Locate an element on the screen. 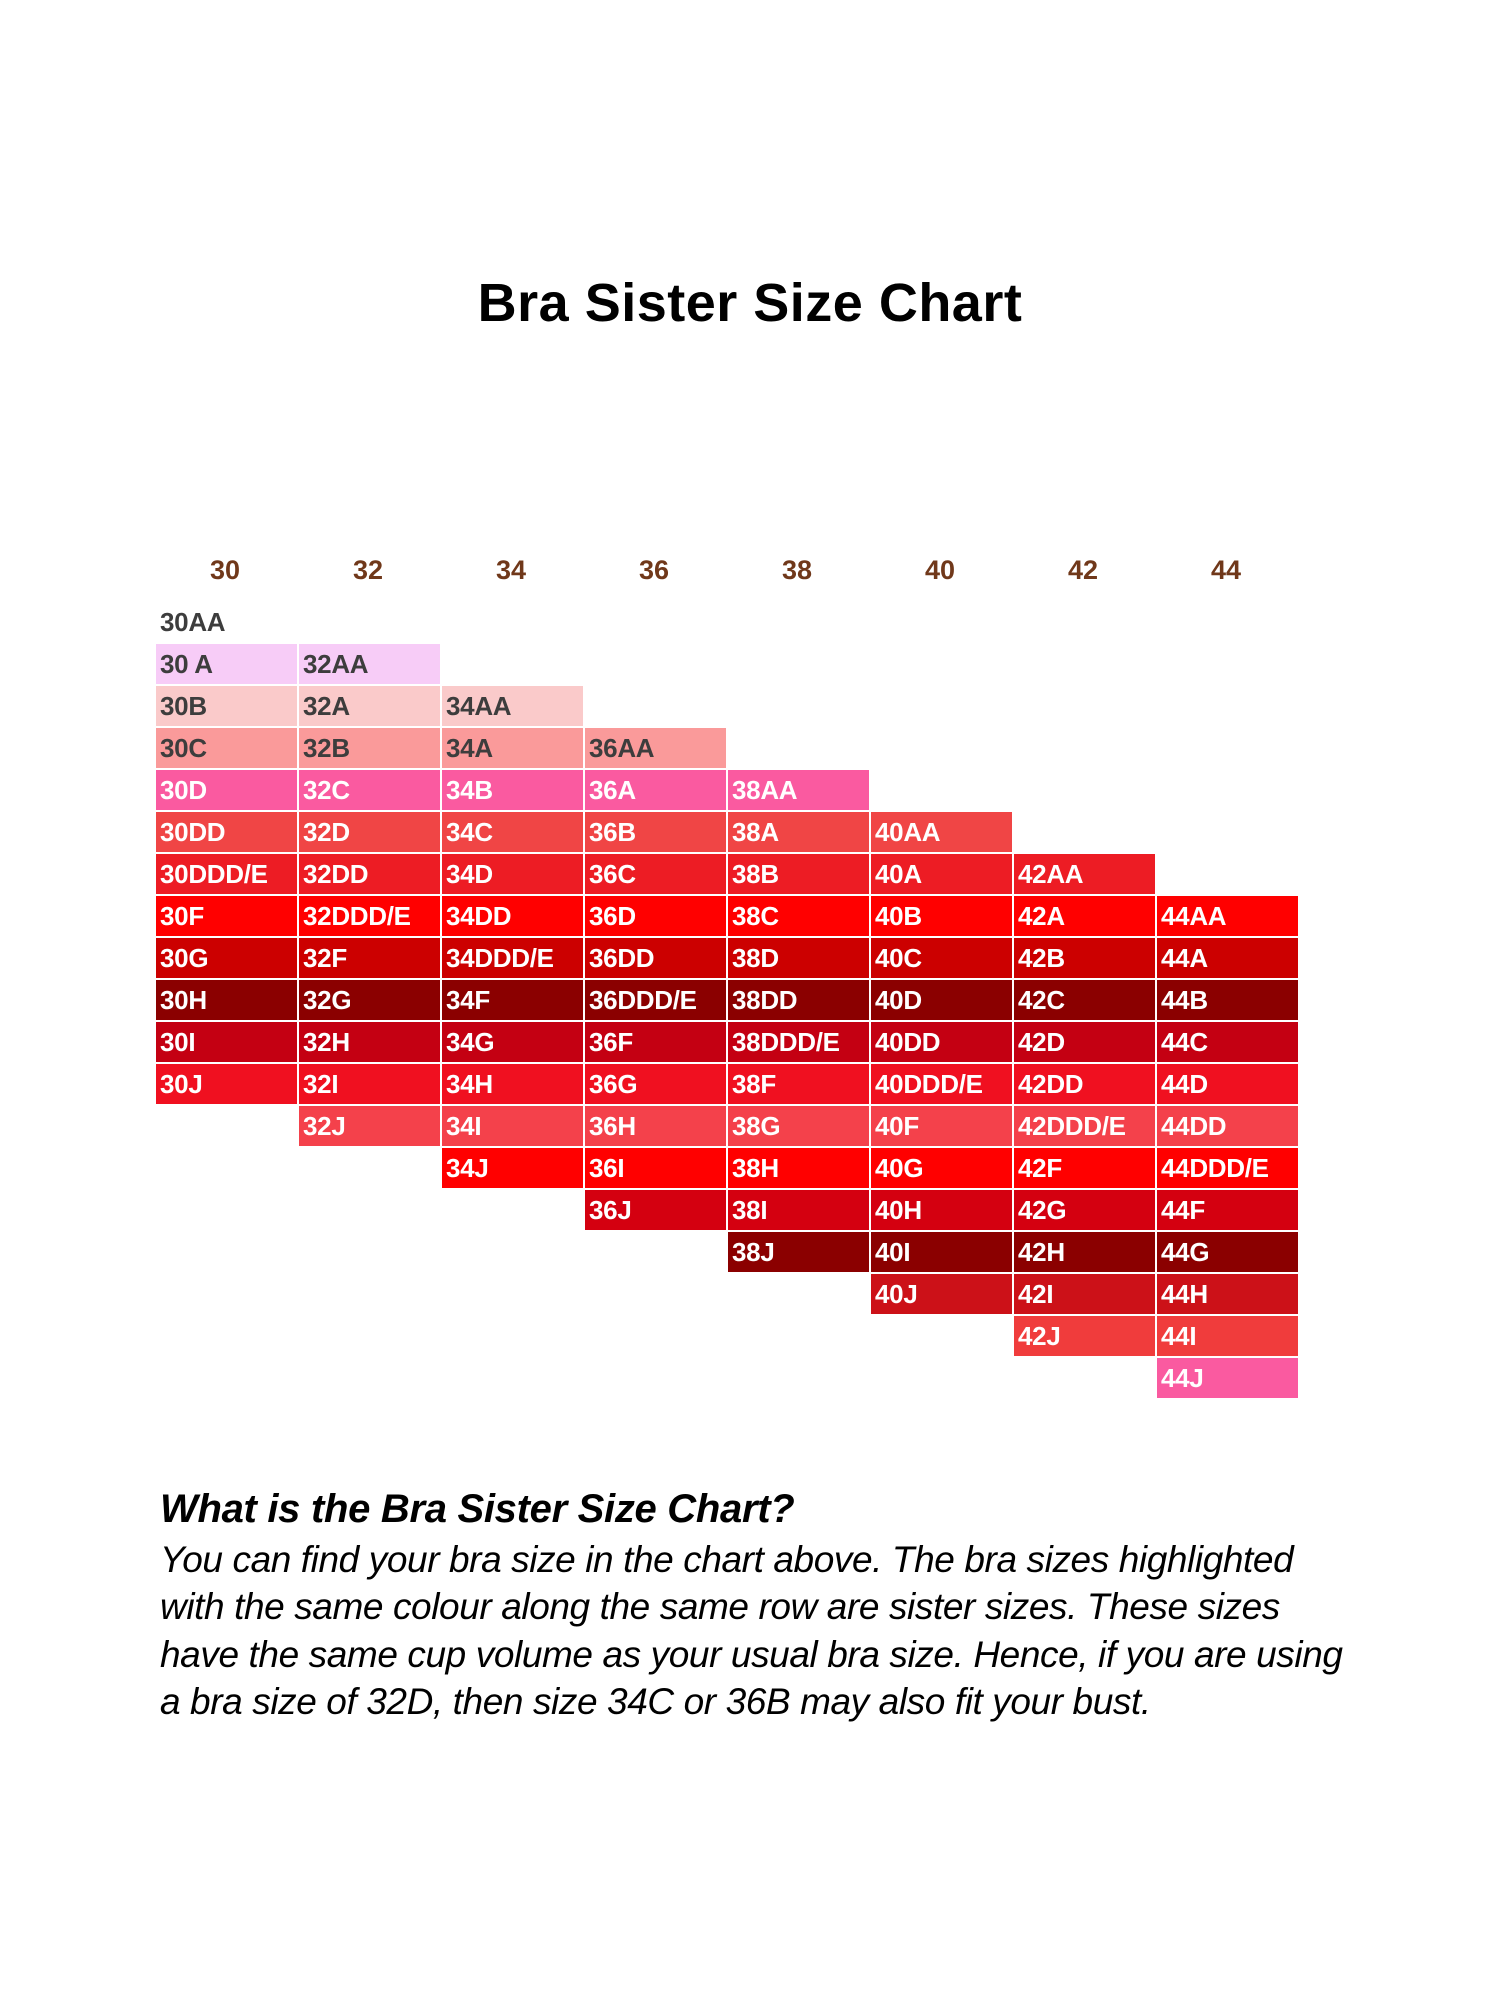  band-header-42: 42 is located at coordinates (1083, 570).